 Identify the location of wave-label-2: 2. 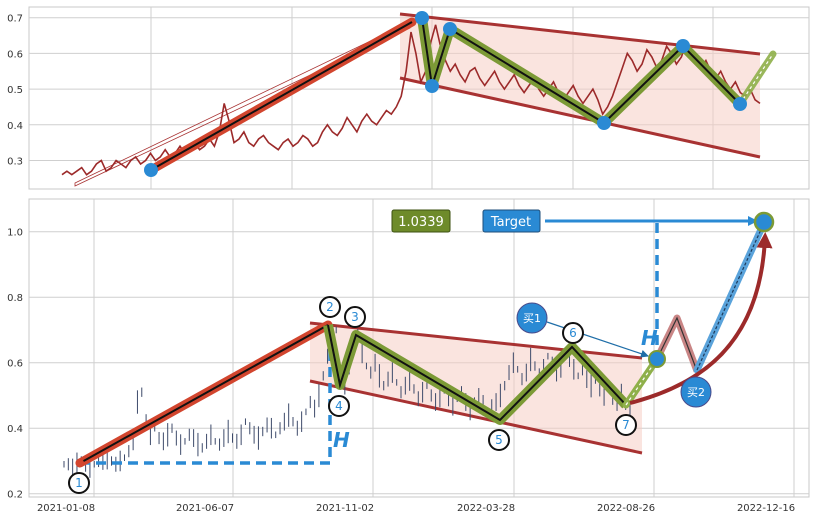
(330, 307).